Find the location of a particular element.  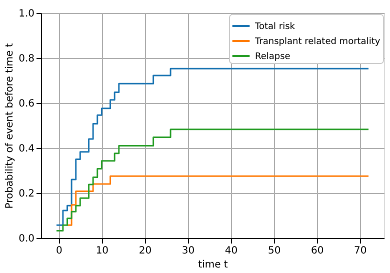

y-tick-label: 0.2 is located at coordinates (26, 194).